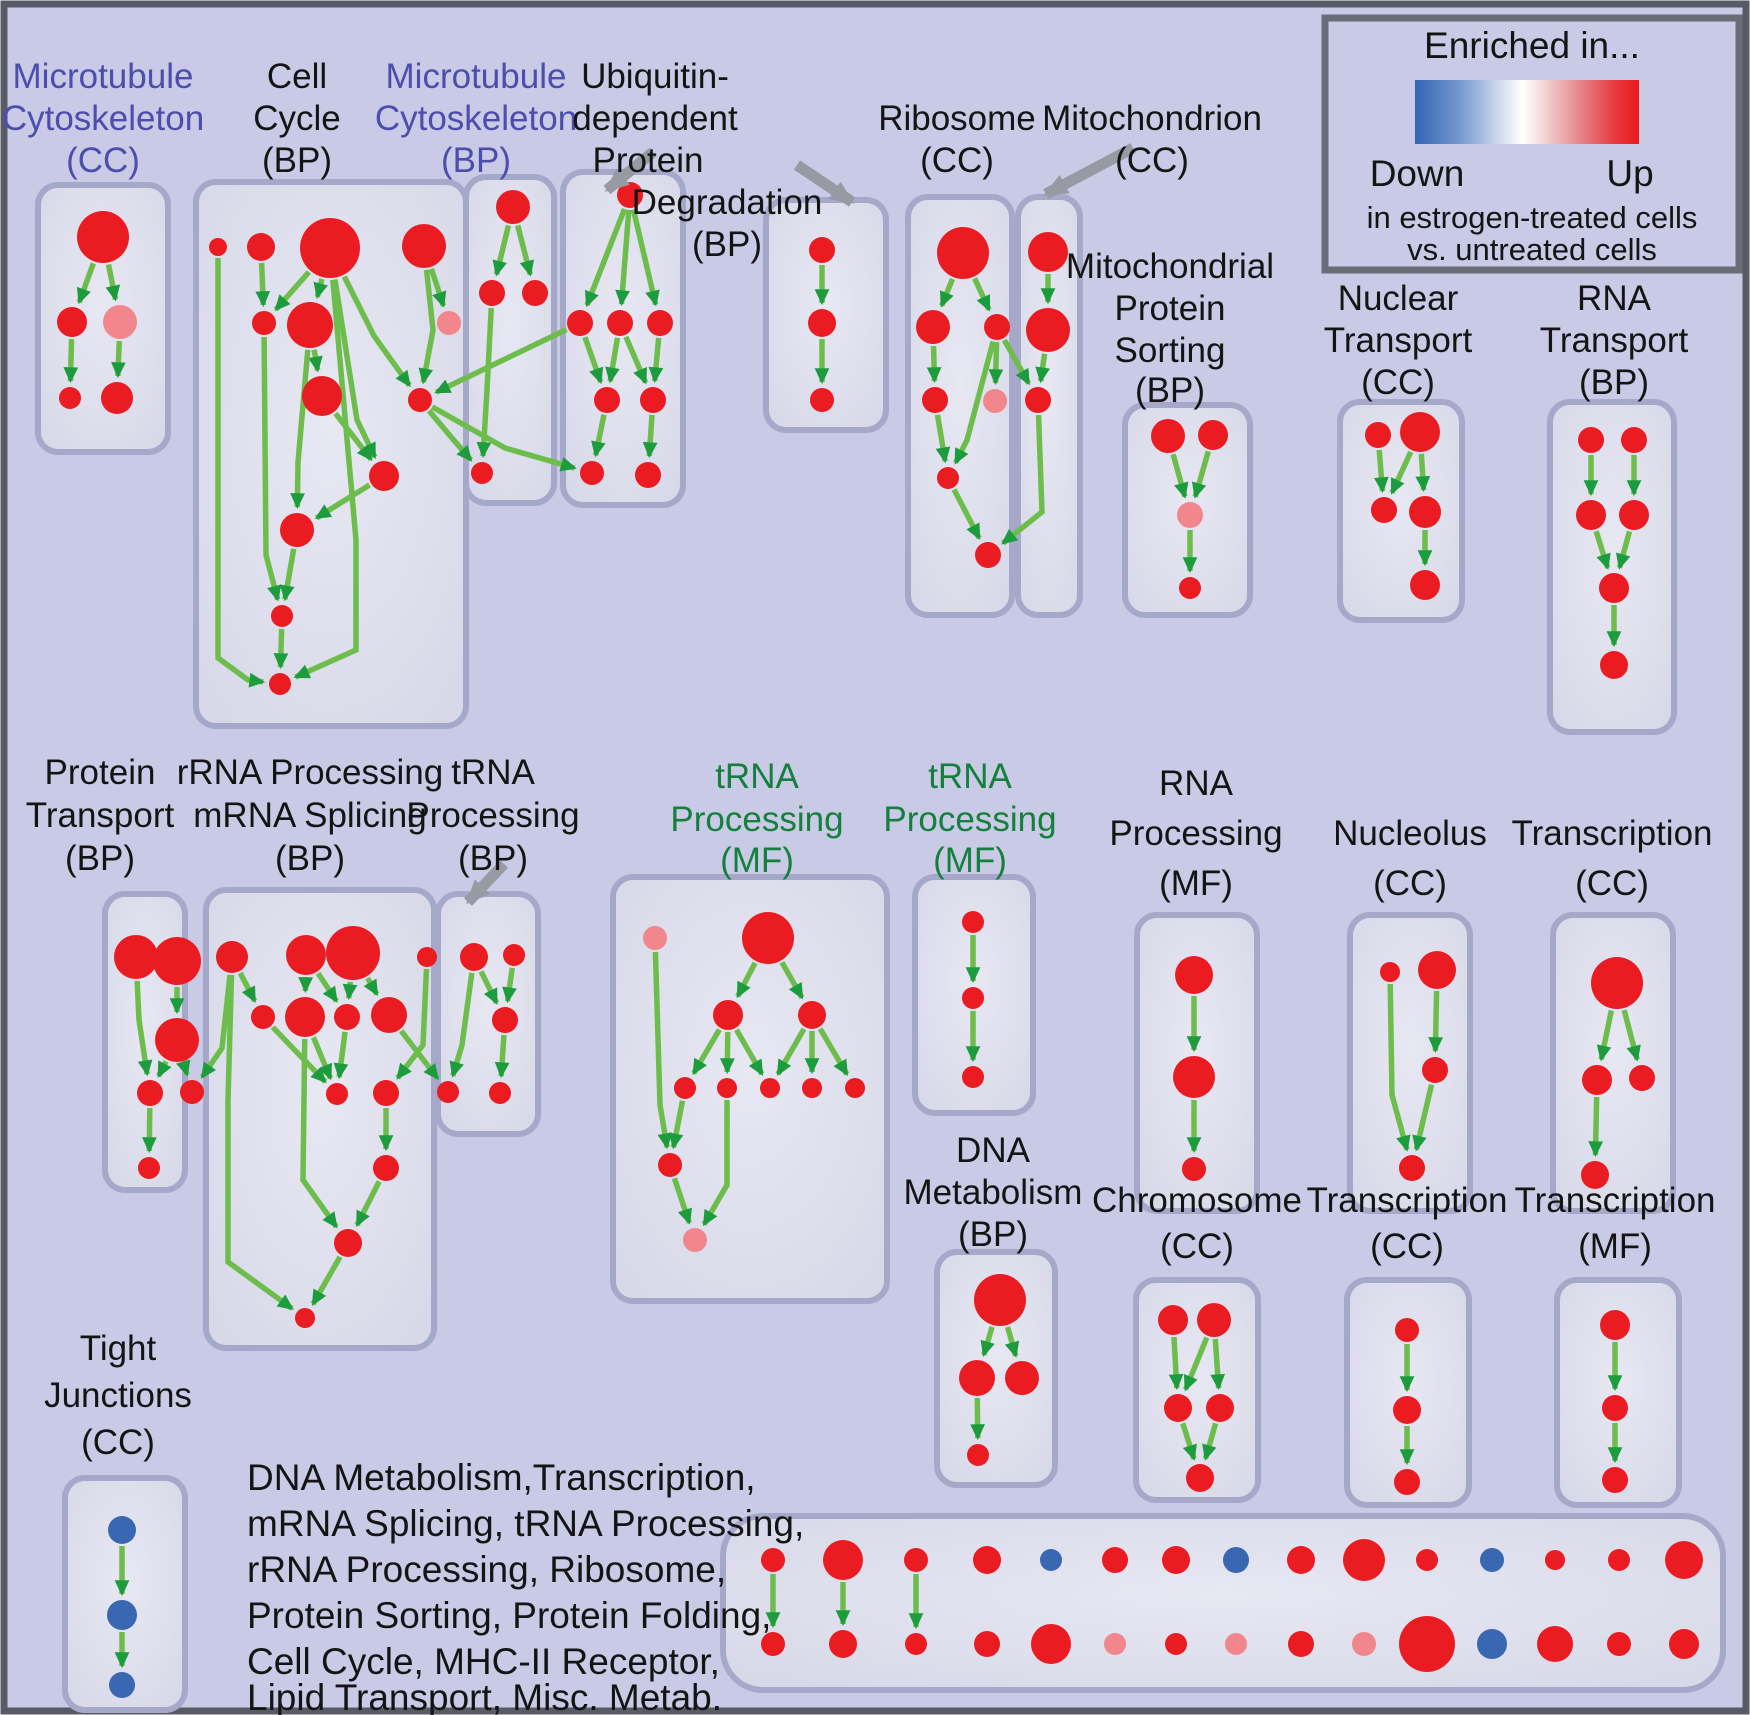 Image resolution: width=1750 pixels, height=1715 pixels. Describe the element at coordinates (103, 118) in the screenshot. I see `cluster-label-mt_cc-line2: Cytoskeleton` at that location.